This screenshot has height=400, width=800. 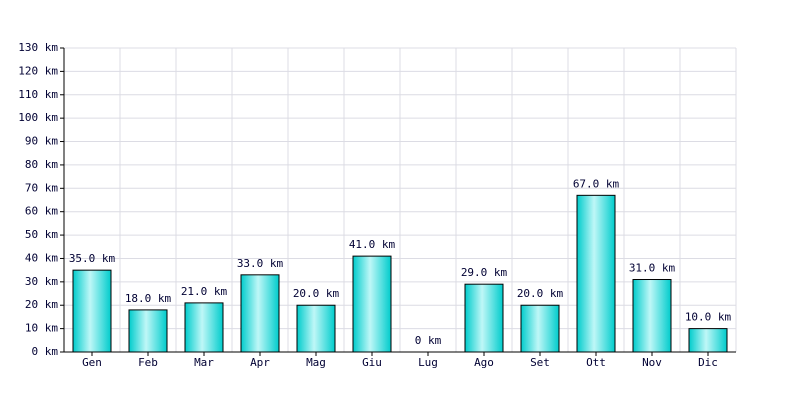 I want to click on y-tick-label: 50 km, so click(x=41, y=234).